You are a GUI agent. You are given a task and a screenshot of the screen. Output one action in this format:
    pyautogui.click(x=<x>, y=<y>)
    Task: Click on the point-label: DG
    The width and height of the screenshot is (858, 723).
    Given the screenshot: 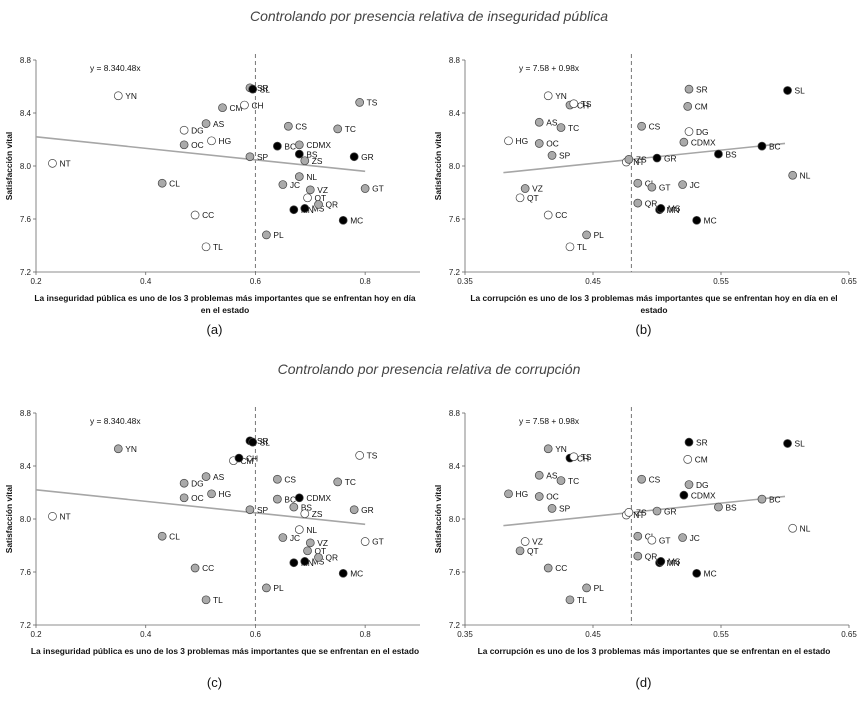 What is the action you would take?
    pyautogui.click(x=197, y=483)
    